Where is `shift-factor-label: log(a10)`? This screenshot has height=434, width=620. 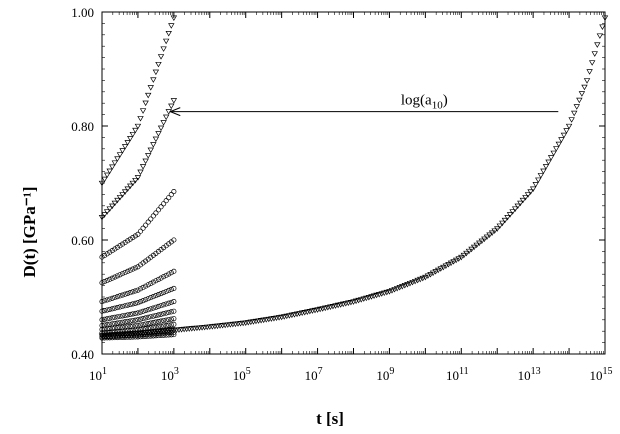
shift-factor-label: log(a10) is located at coordinates (424, 102).